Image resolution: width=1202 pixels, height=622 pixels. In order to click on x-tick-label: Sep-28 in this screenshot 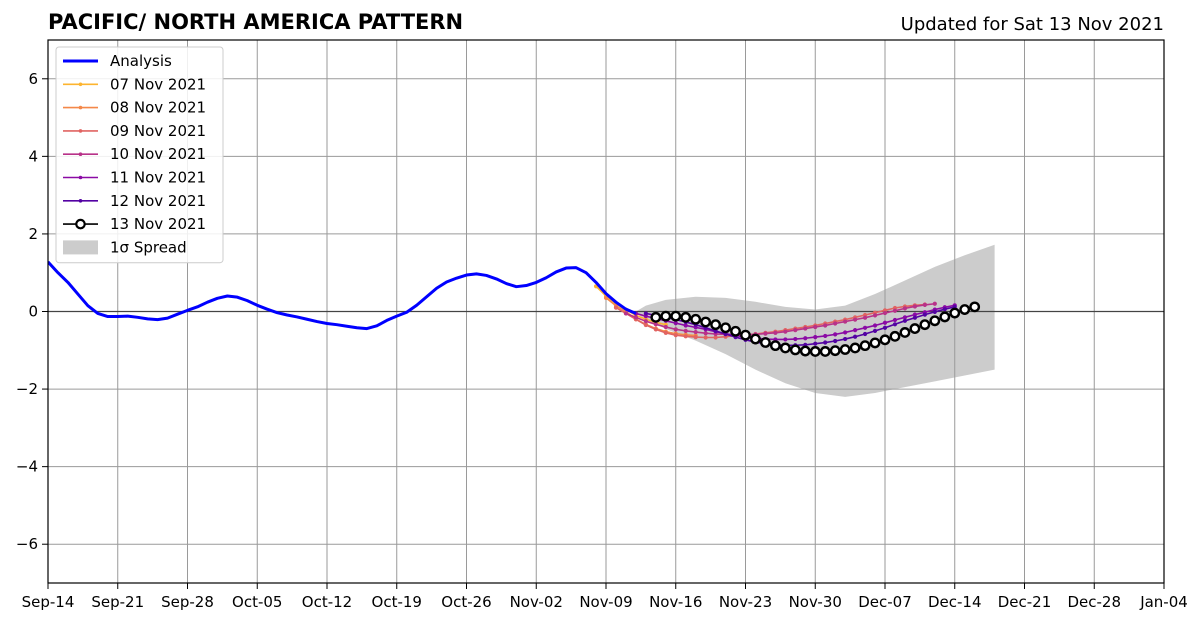, I will do `click(187, 602)`.